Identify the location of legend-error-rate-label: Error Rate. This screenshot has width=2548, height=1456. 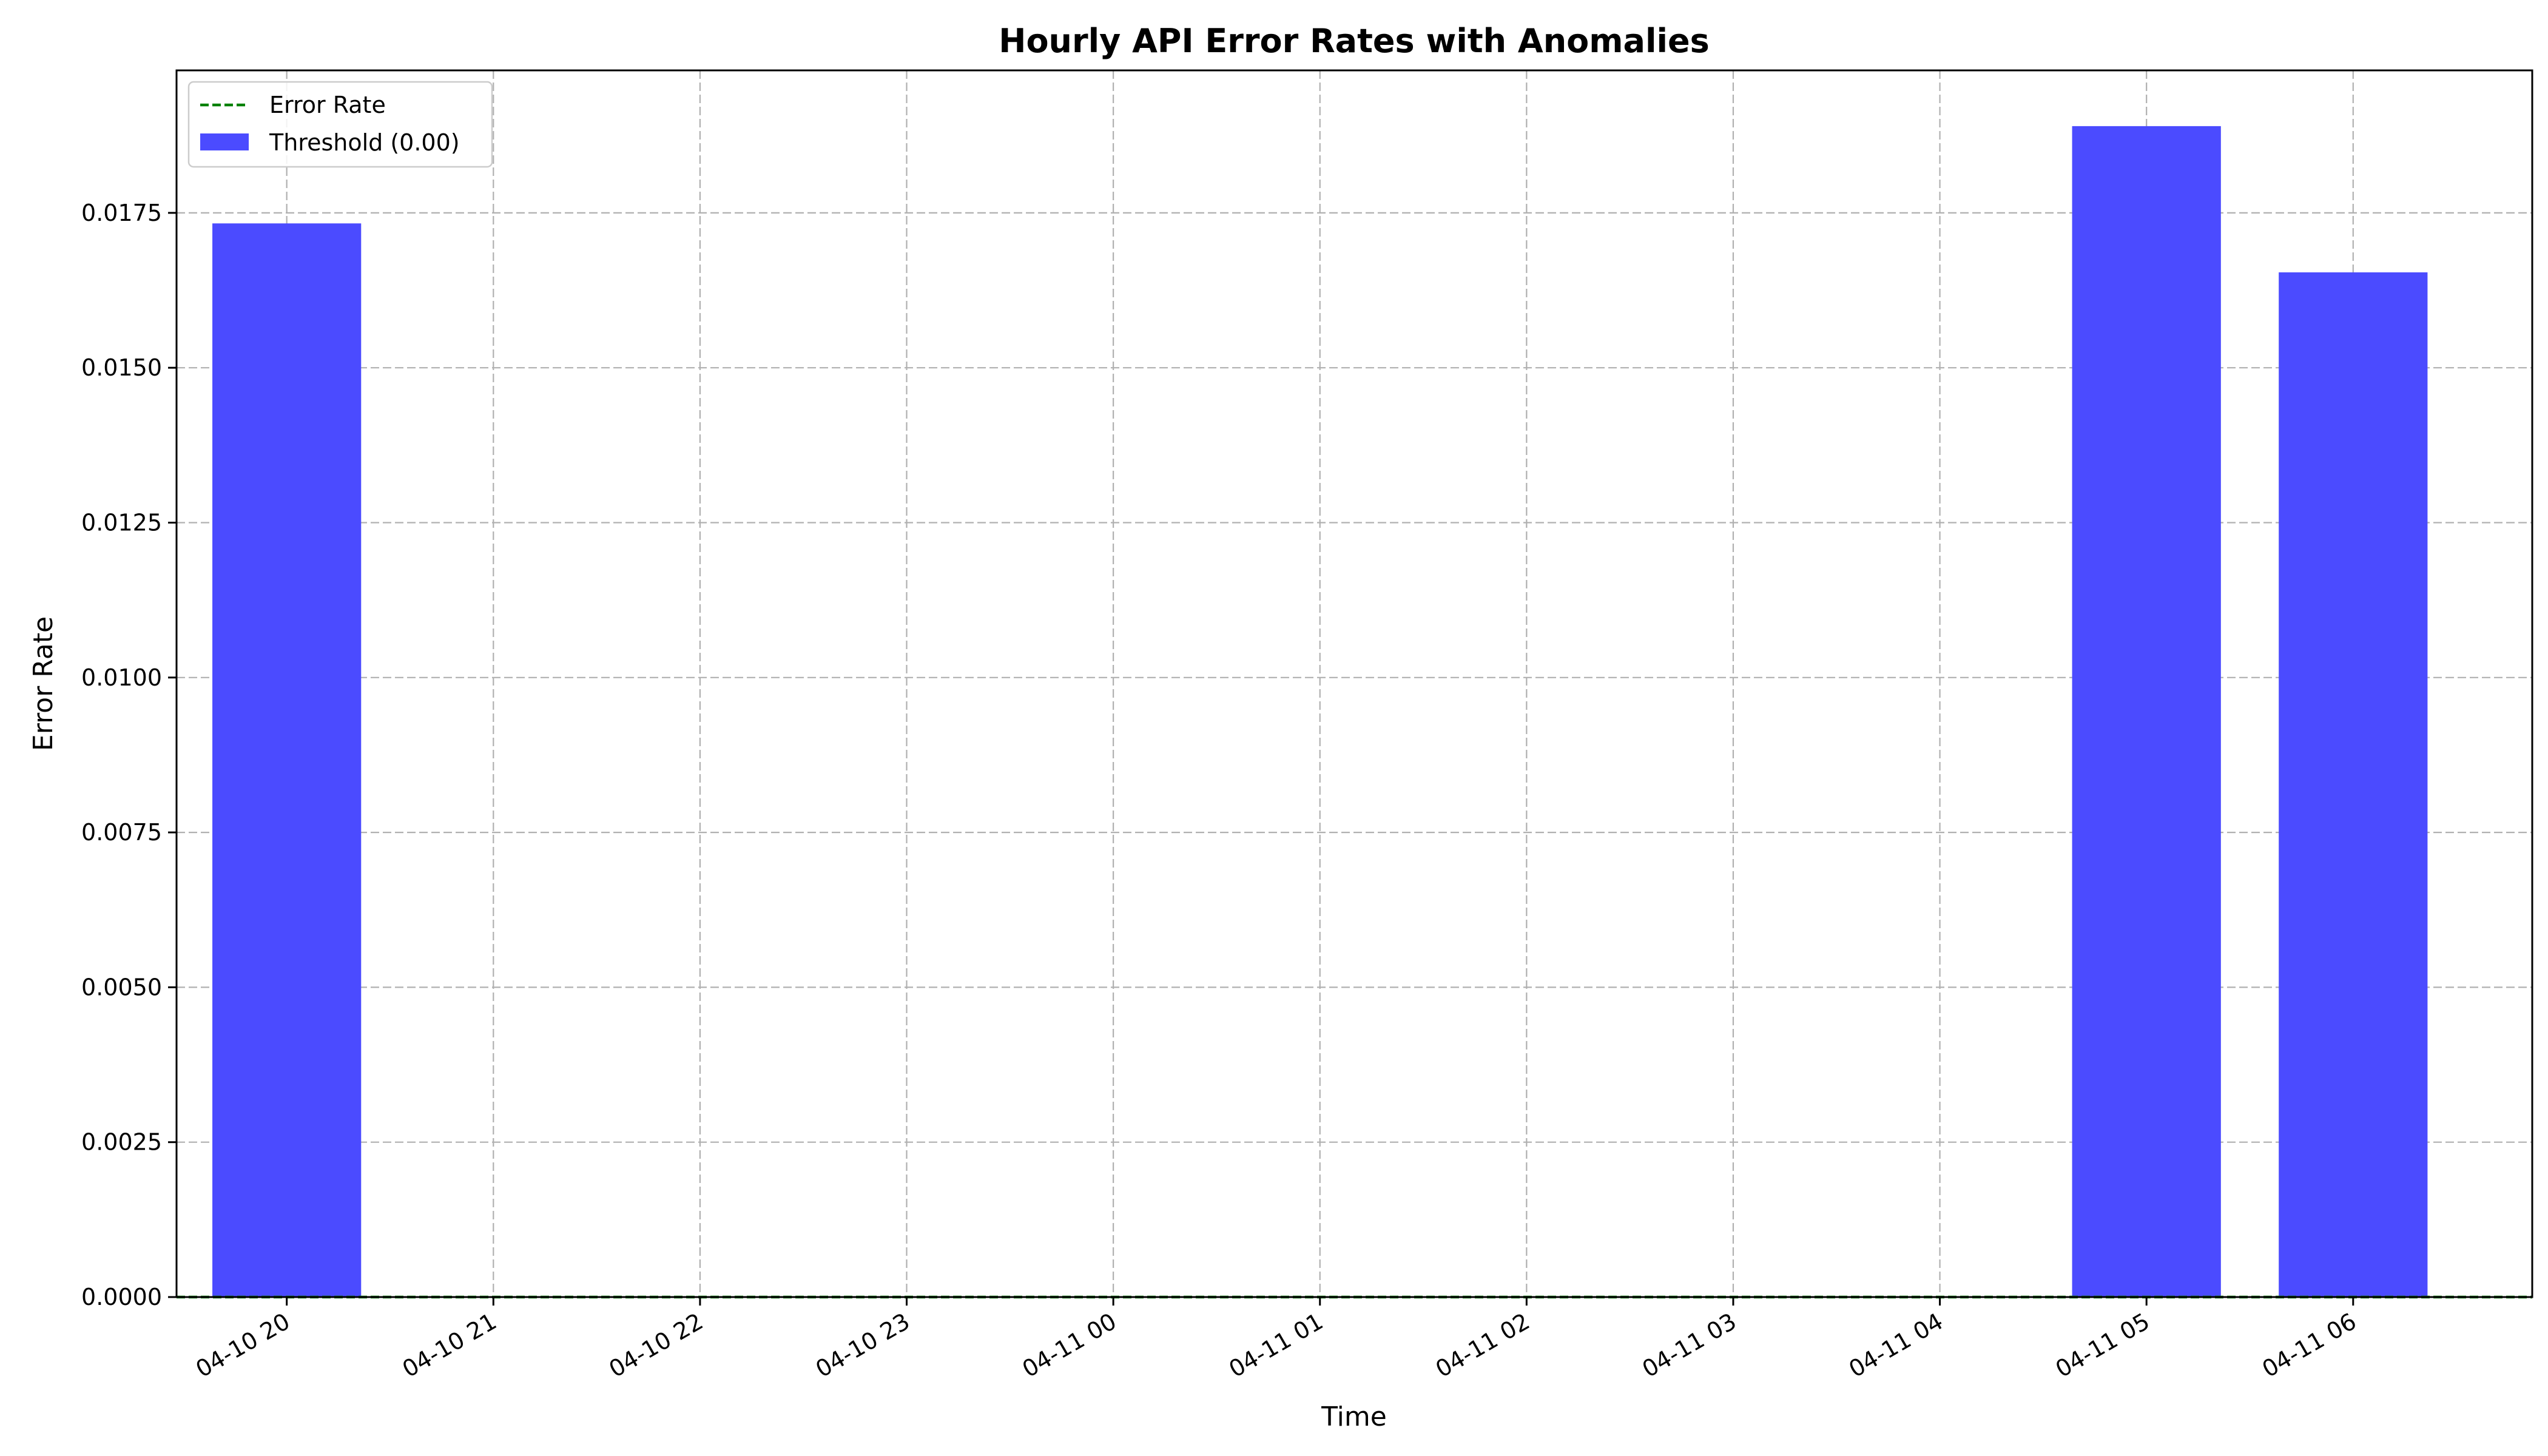
(327, 105).